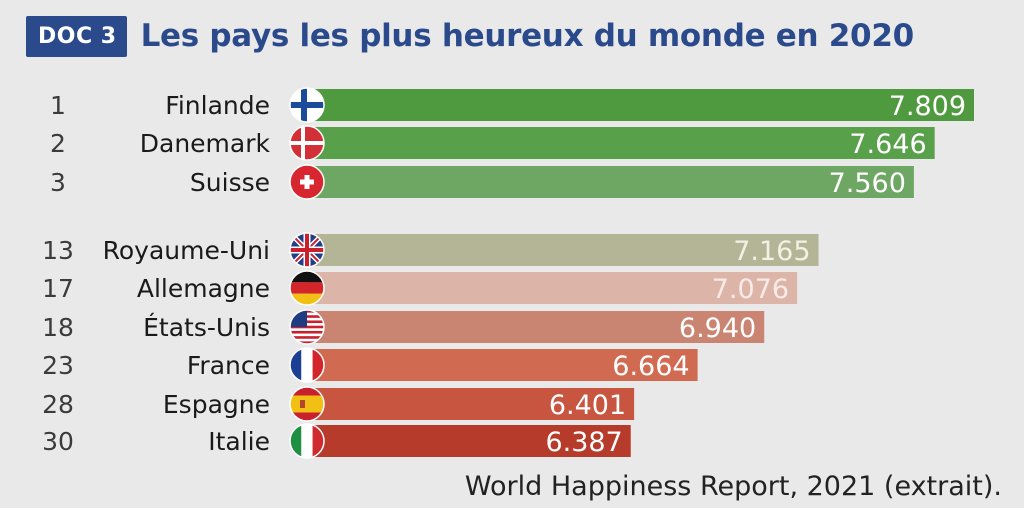 The height and width of the screenshot is (508, 1024). I want to click on bar-row: 30 Italie 6.387, so click(336, 441).